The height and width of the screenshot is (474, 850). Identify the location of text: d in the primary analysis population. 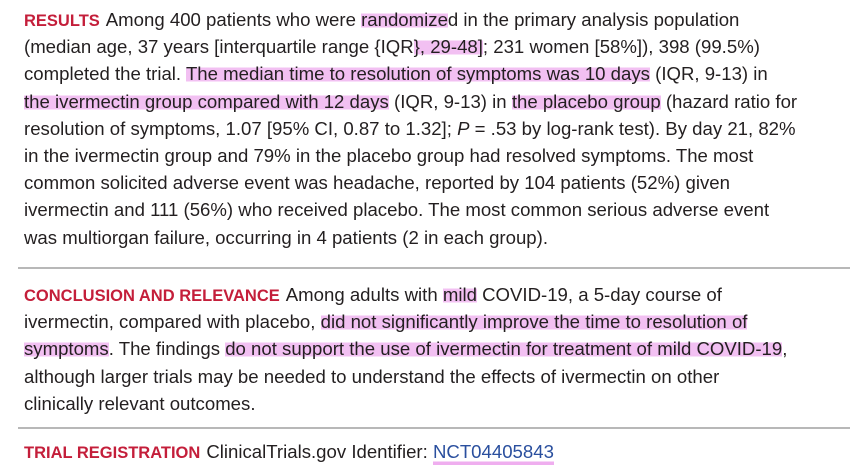
(593, 19).